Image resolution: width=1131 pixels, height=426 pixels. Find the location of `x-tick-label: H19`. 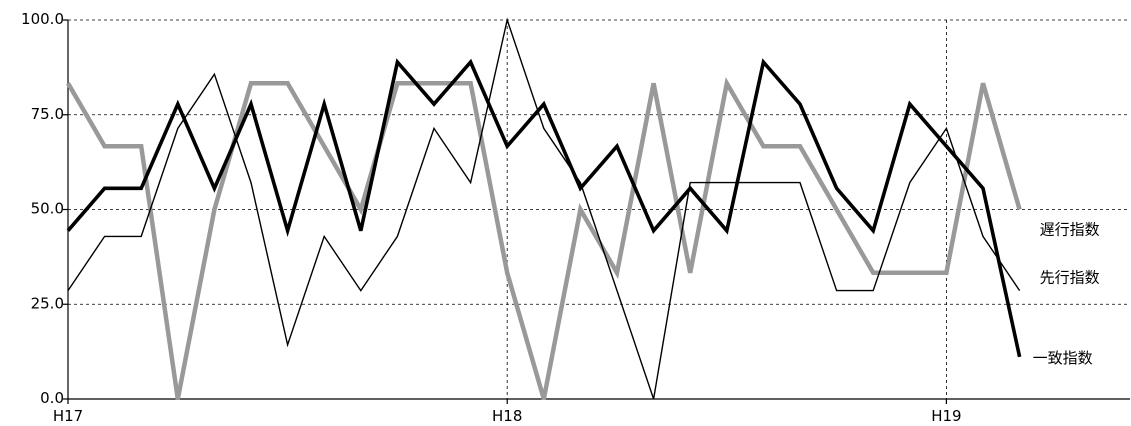

x-tick-label: H19 is located at coordinates (946, 416).